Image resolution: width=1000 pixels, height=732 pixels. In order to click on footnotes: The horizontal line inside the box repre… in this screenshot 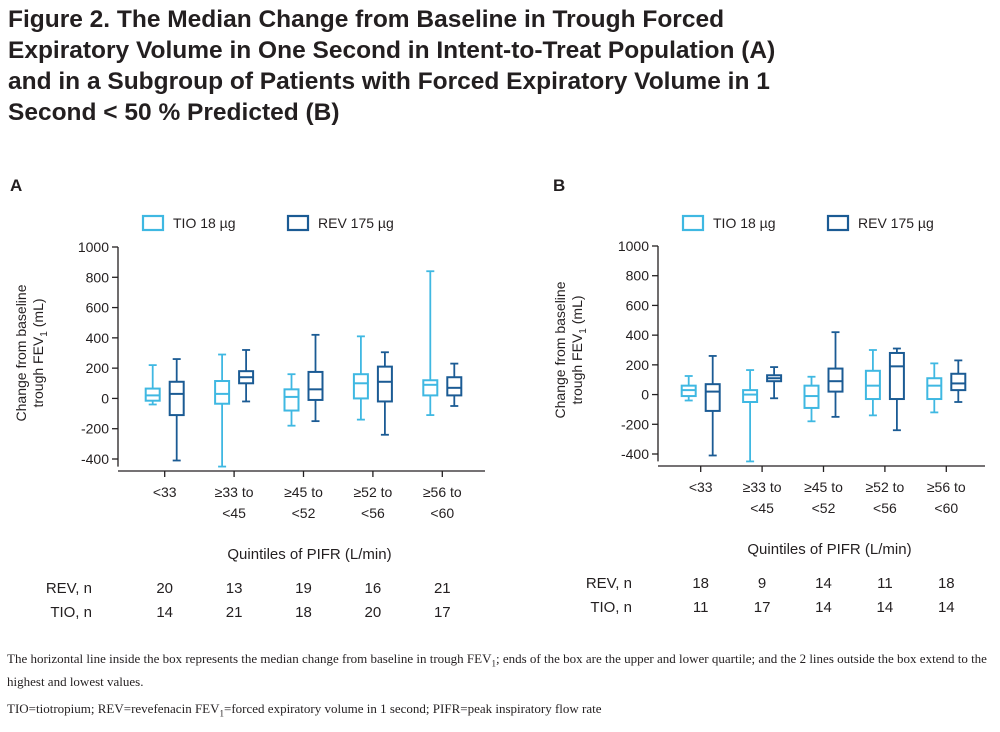, I will do `click(502, 691)`.